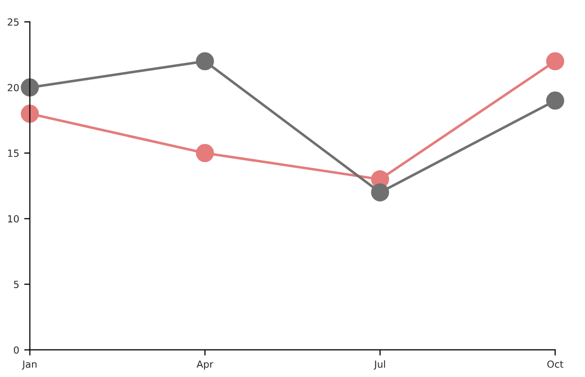  I want to click on y-tick-label: 25, so click(13, 22).